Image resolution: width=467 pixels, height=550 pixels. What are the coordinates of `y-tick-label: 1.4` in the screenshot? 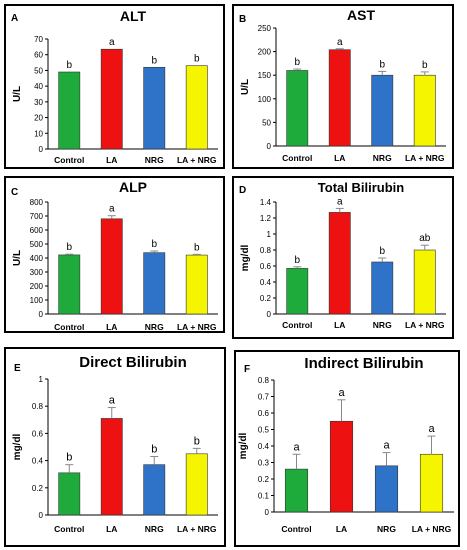 It's located at (266, 202).